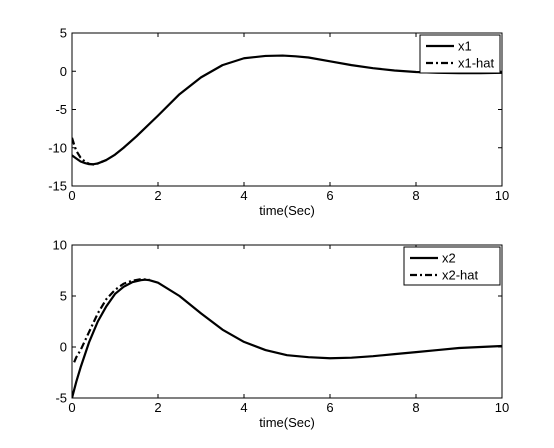 The image size is (554, 448). Describe the element at coordinates (60, 245) in the screenshot. I see `y-tick-label: 10` at that location.